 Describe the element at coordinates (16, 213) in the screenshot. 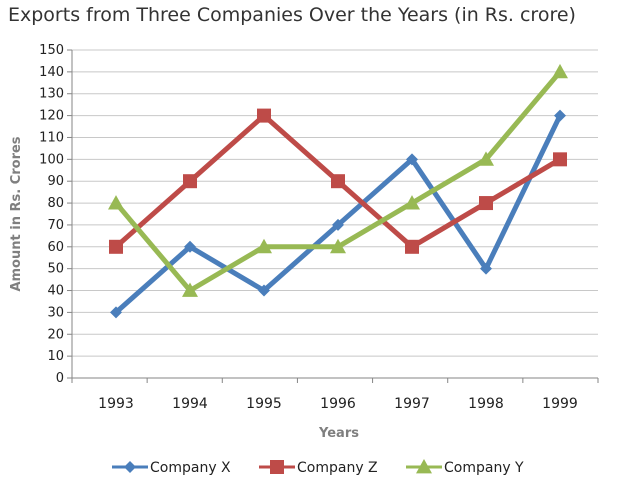

I see `y-axis-title: Amount in Rs. Crores` at that location.